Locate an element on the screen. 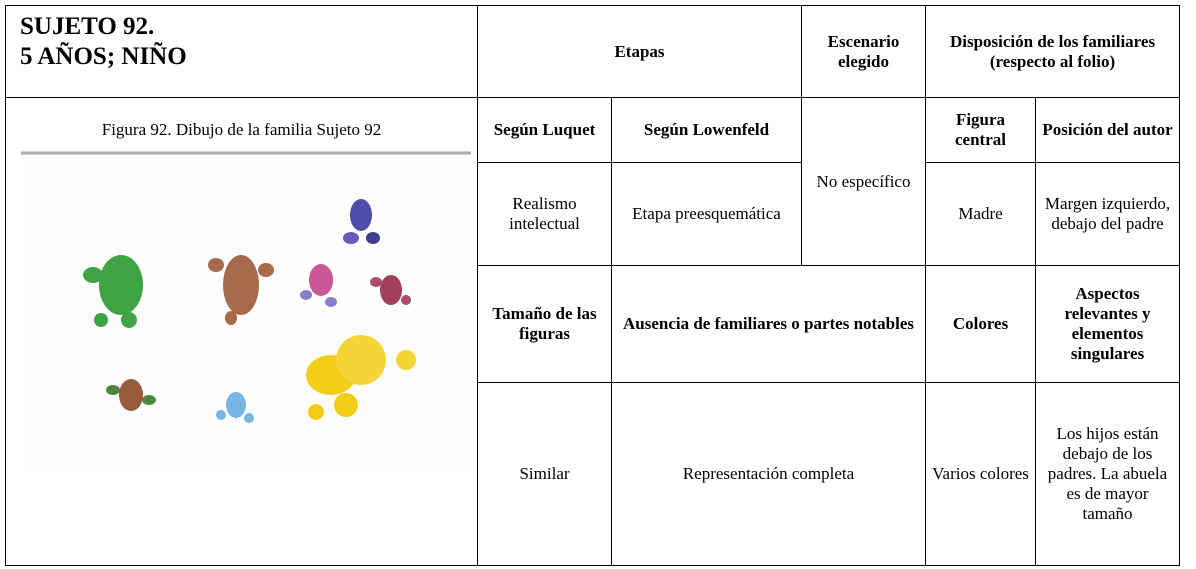 The width and height of the screenshot is (1196, 569). value-cell: No específico is located at coordinates (864, 181).